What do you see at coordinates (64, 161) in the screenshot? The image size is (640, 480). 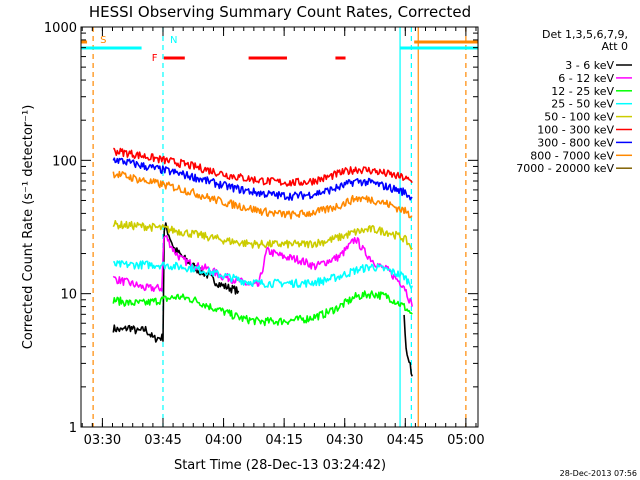 I see `y-tick-label: 100` at bounding box center [64, 161].